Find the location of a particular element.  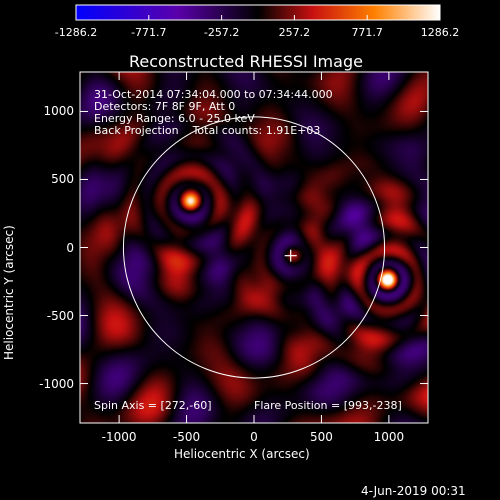

y-tick-label: -500 is located at coordinates (60, 315).